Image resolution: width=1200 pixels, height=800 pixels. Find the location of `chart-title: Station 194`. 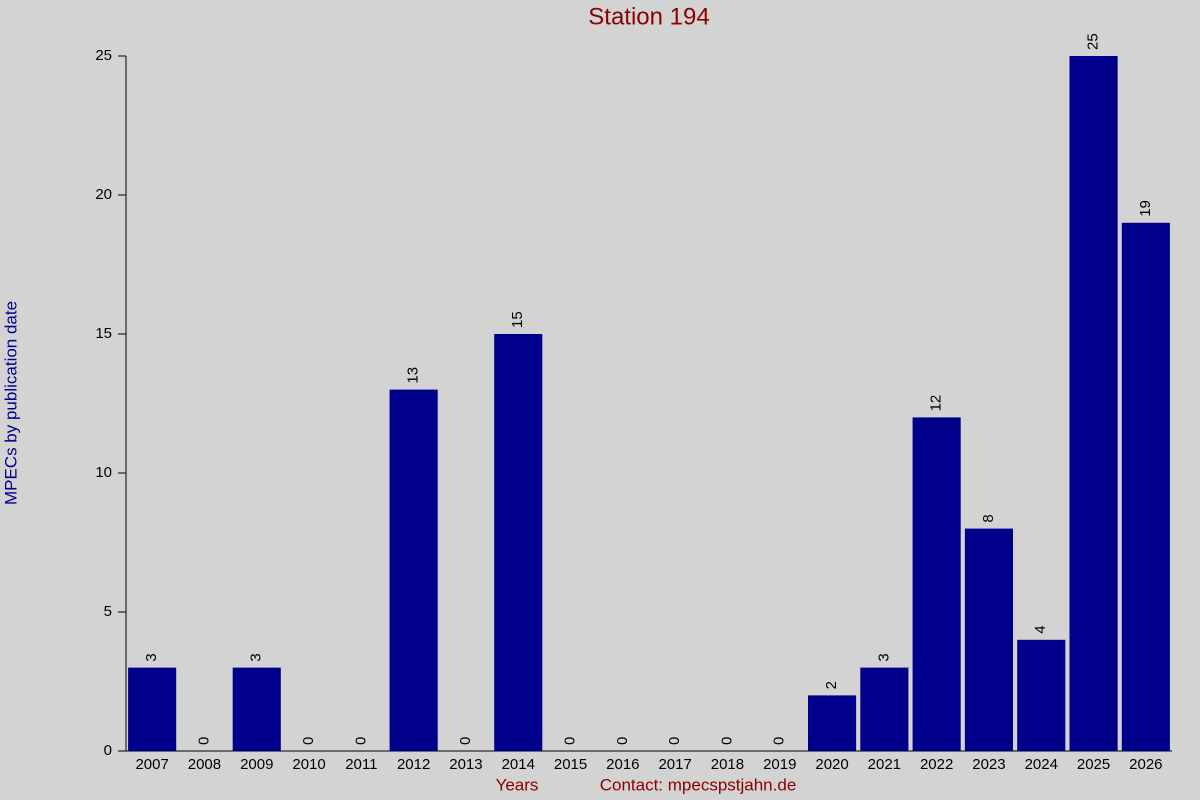

chart-title: Station 194 is located at coordinates (648, 16).